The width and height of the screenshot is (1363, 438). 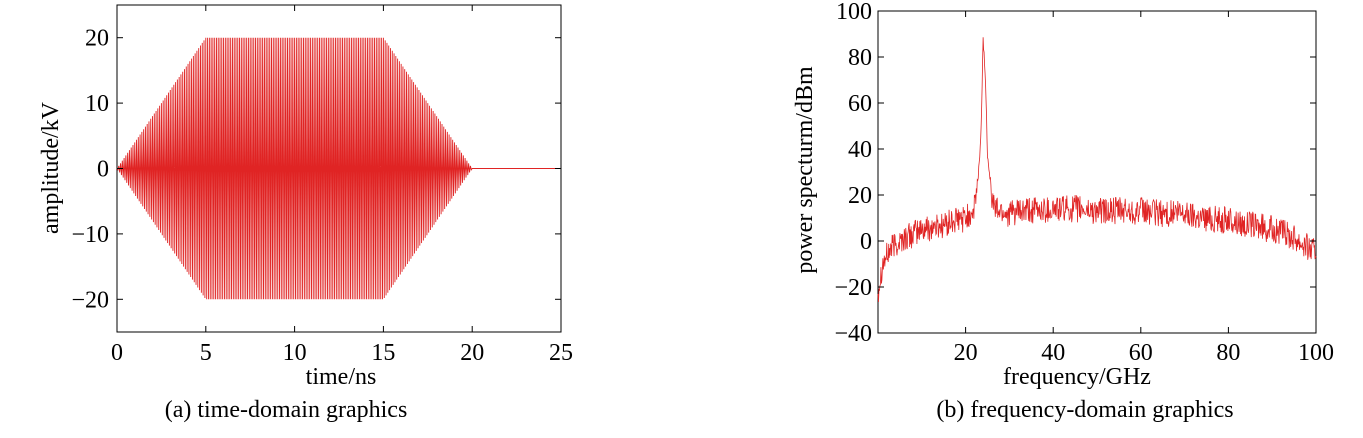 What do you see at coordinates (1084, 410) in the screenshot?
I see `frequency-domain-caption: (b) frequency-domain graphics` at bounding box center [1084, 410].